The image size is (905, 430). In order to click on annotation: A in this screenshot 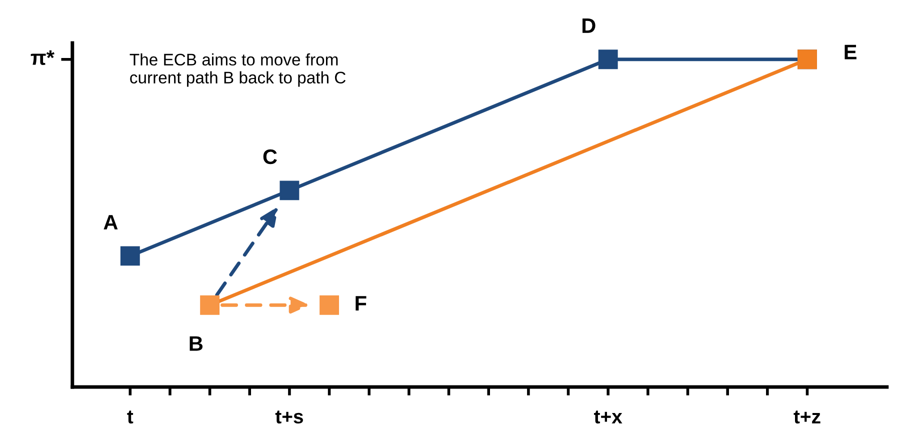, I will do `click(111, 222)`.